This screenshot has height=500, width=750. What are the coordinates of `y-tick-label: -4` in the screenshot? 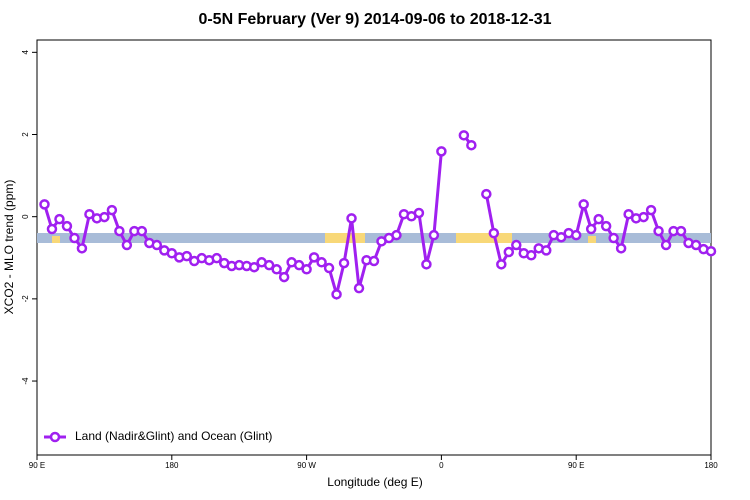 It's located at (25, 381).